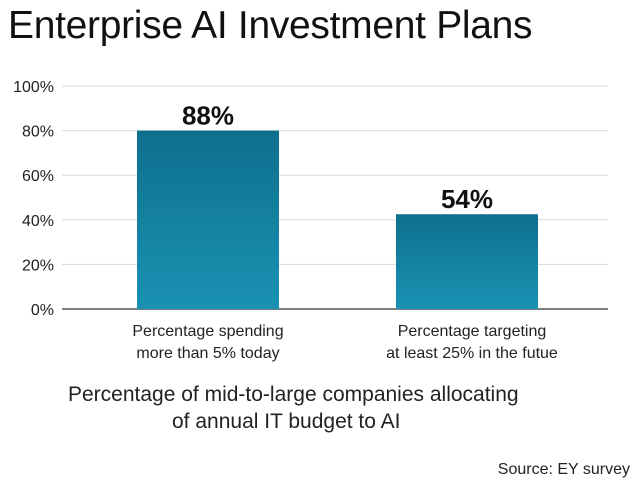 This screenshot has width=640, height=489. What do you see at coordinates (207, 331) in the screenshot?
I see `x-tick-label: Percentage spending` at bounding box center [207, 331].